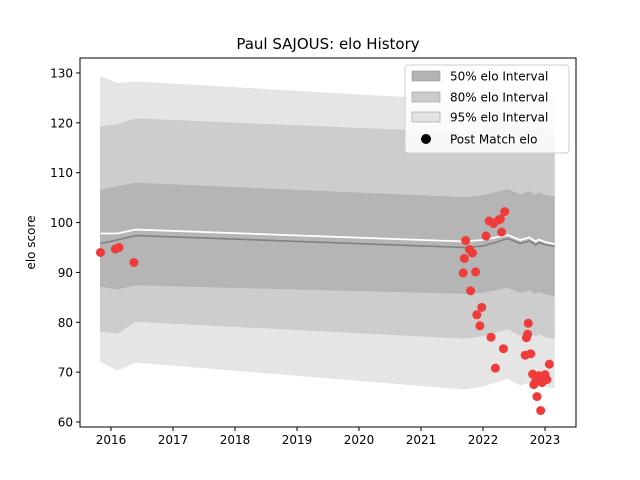 The height and width of the screenshot is (480, 640). I want to click on x-tick-label: 2021, so click(421, 440).